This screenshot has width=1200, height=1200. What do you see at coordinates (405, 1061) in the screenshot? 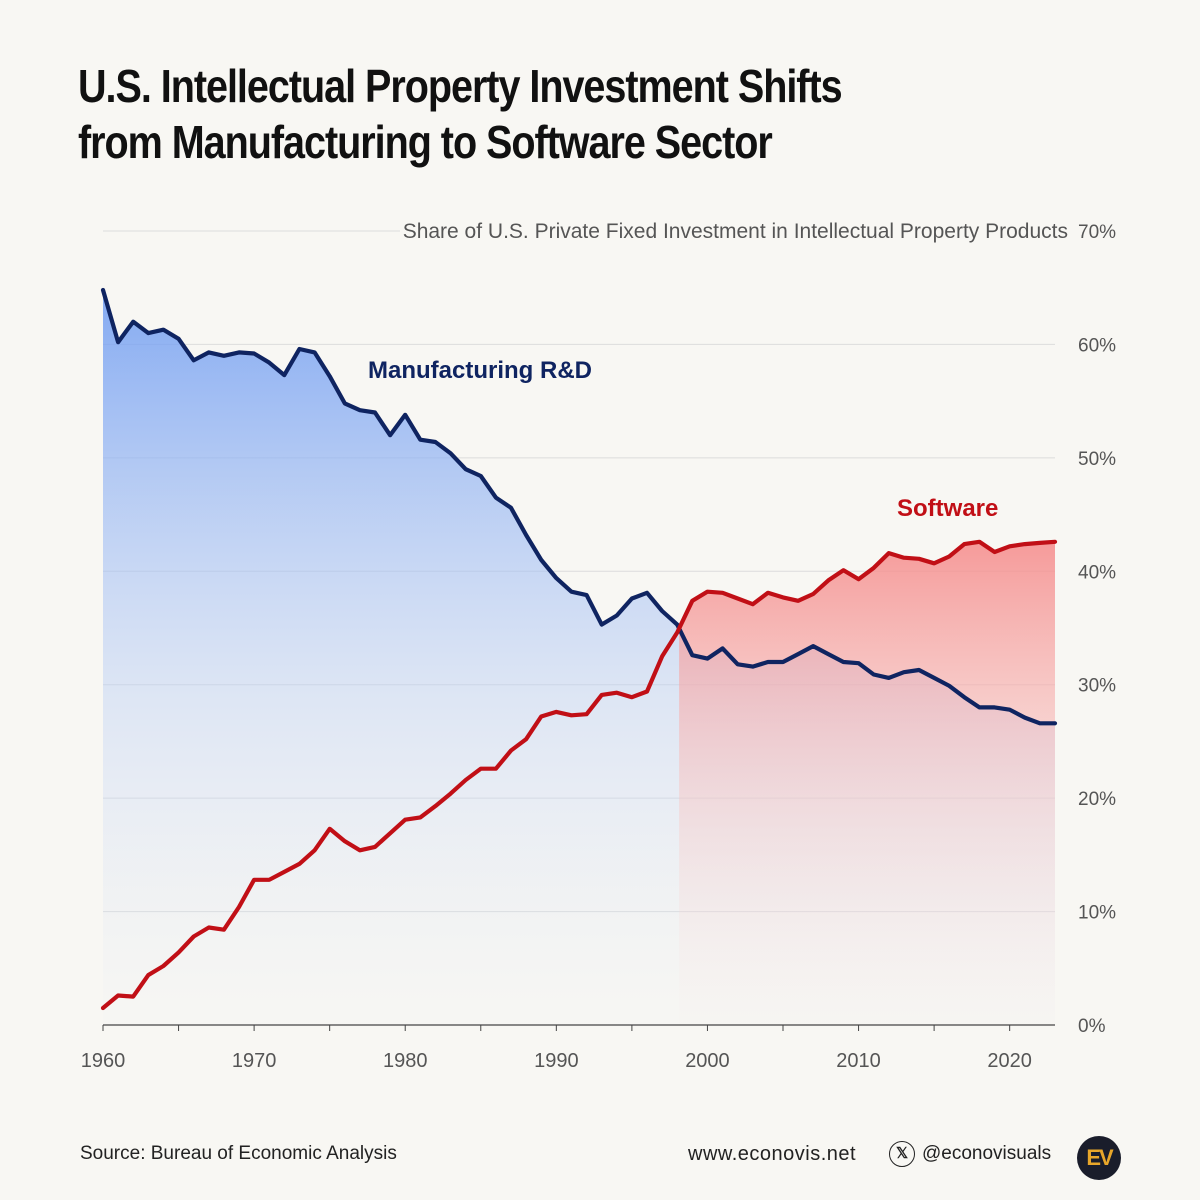
I see `x-tick-label: 1980` at bounding box center [405, 1061].